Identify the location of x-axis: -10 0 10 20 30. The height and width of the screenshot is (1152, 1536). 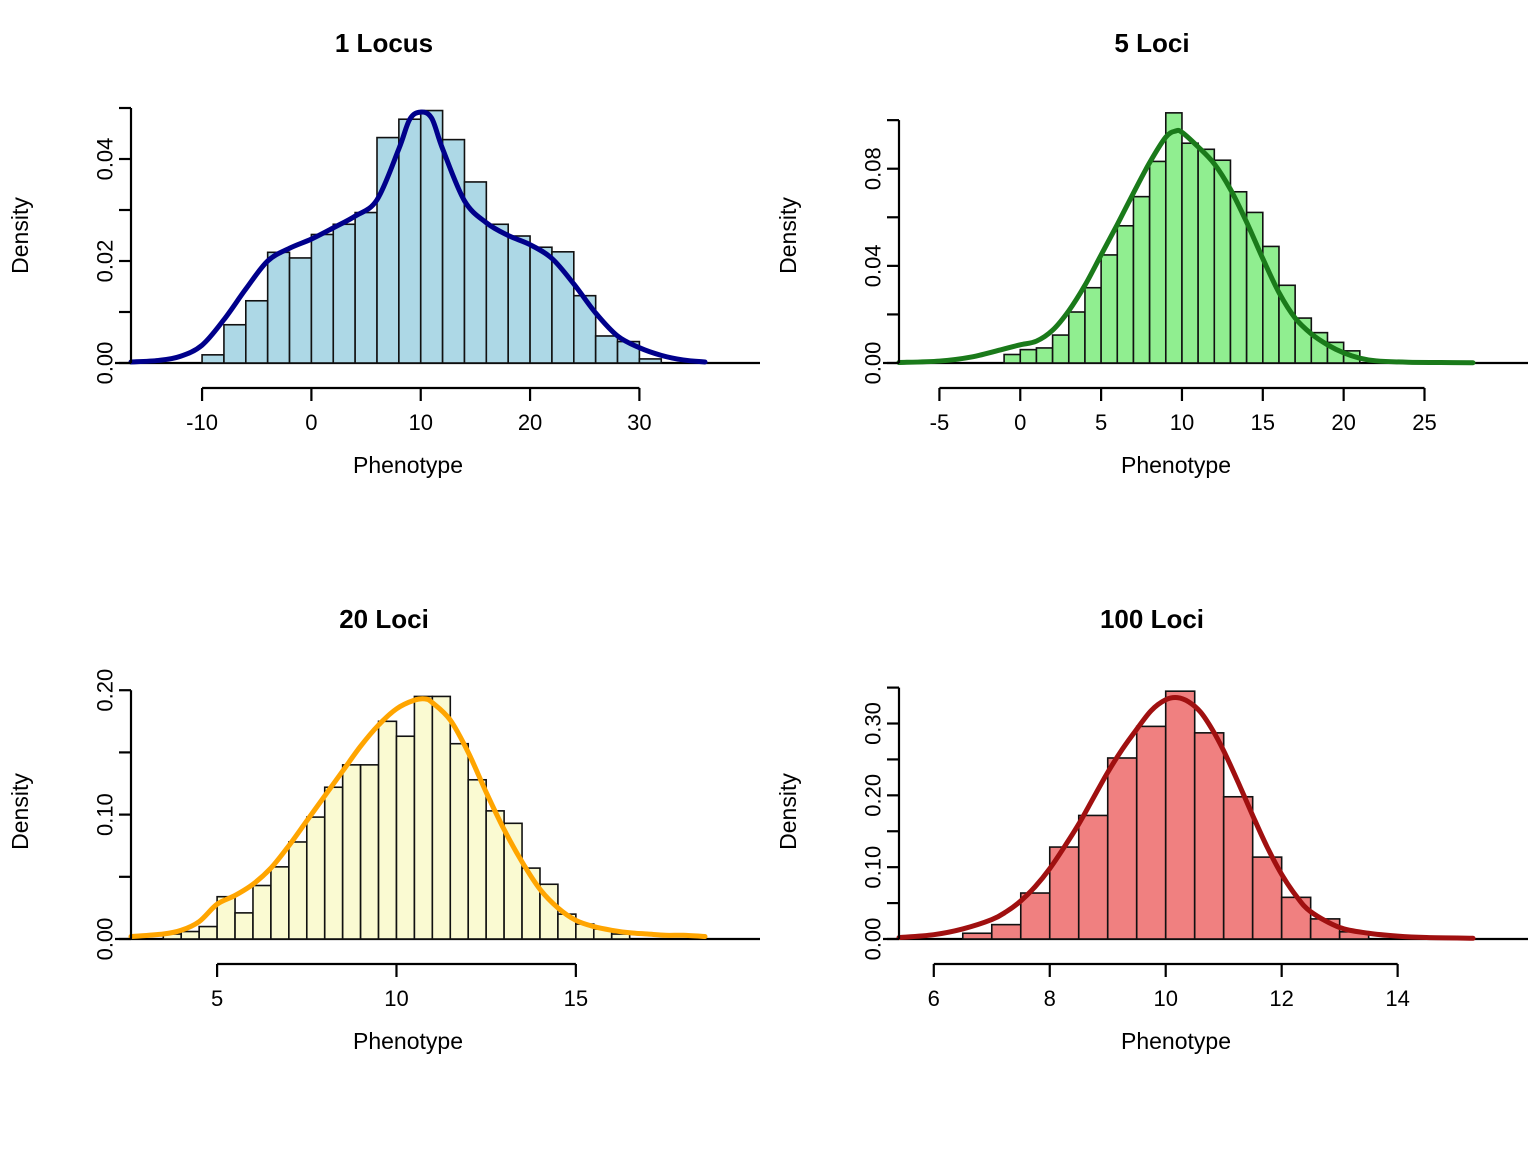
(419, 410).